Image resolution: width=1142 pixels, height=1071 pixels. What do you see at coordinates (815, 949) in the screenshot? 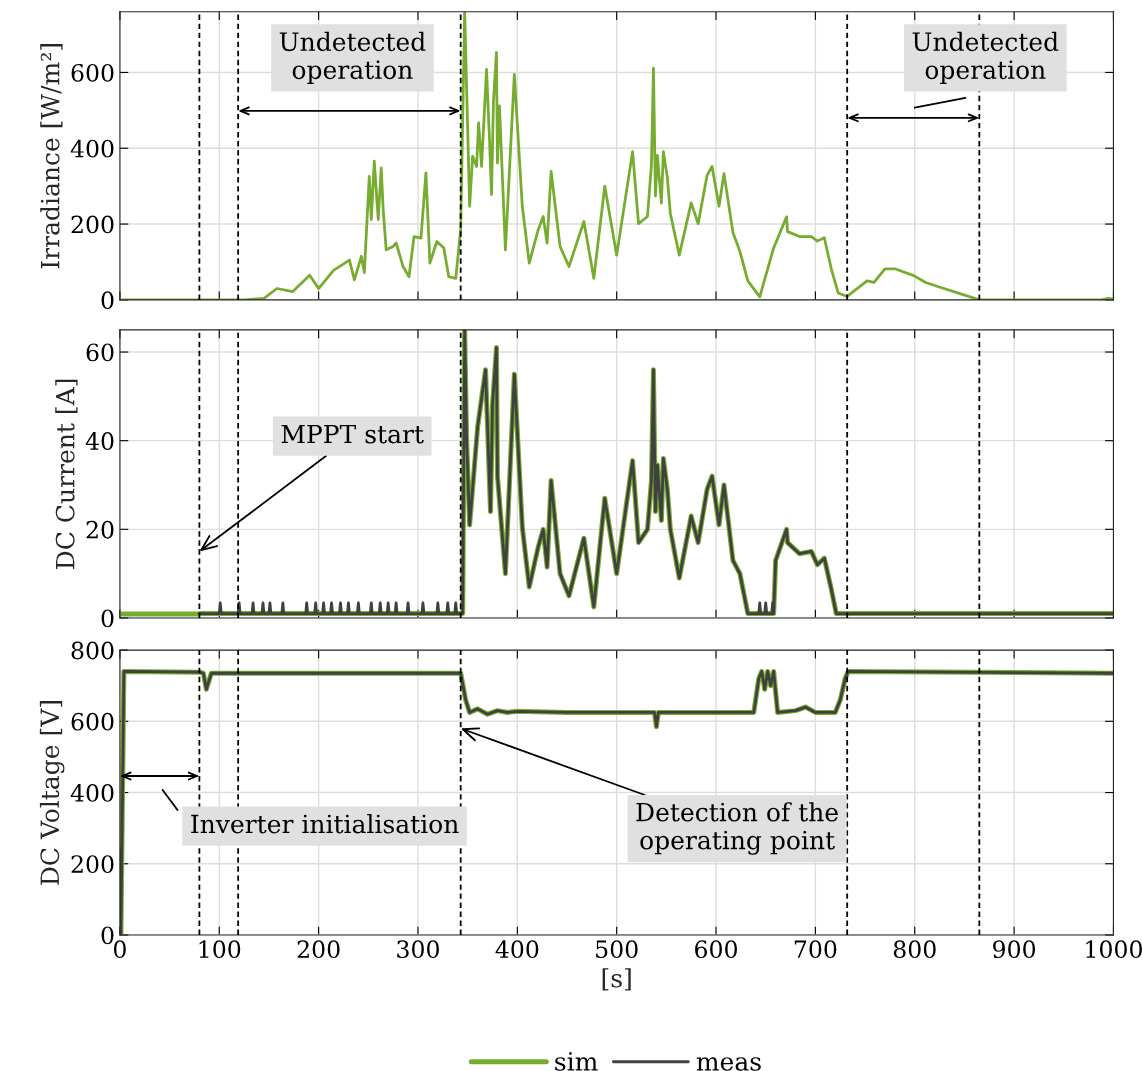
I see `x-tick-label: 700` at bounding box center [815, 949].